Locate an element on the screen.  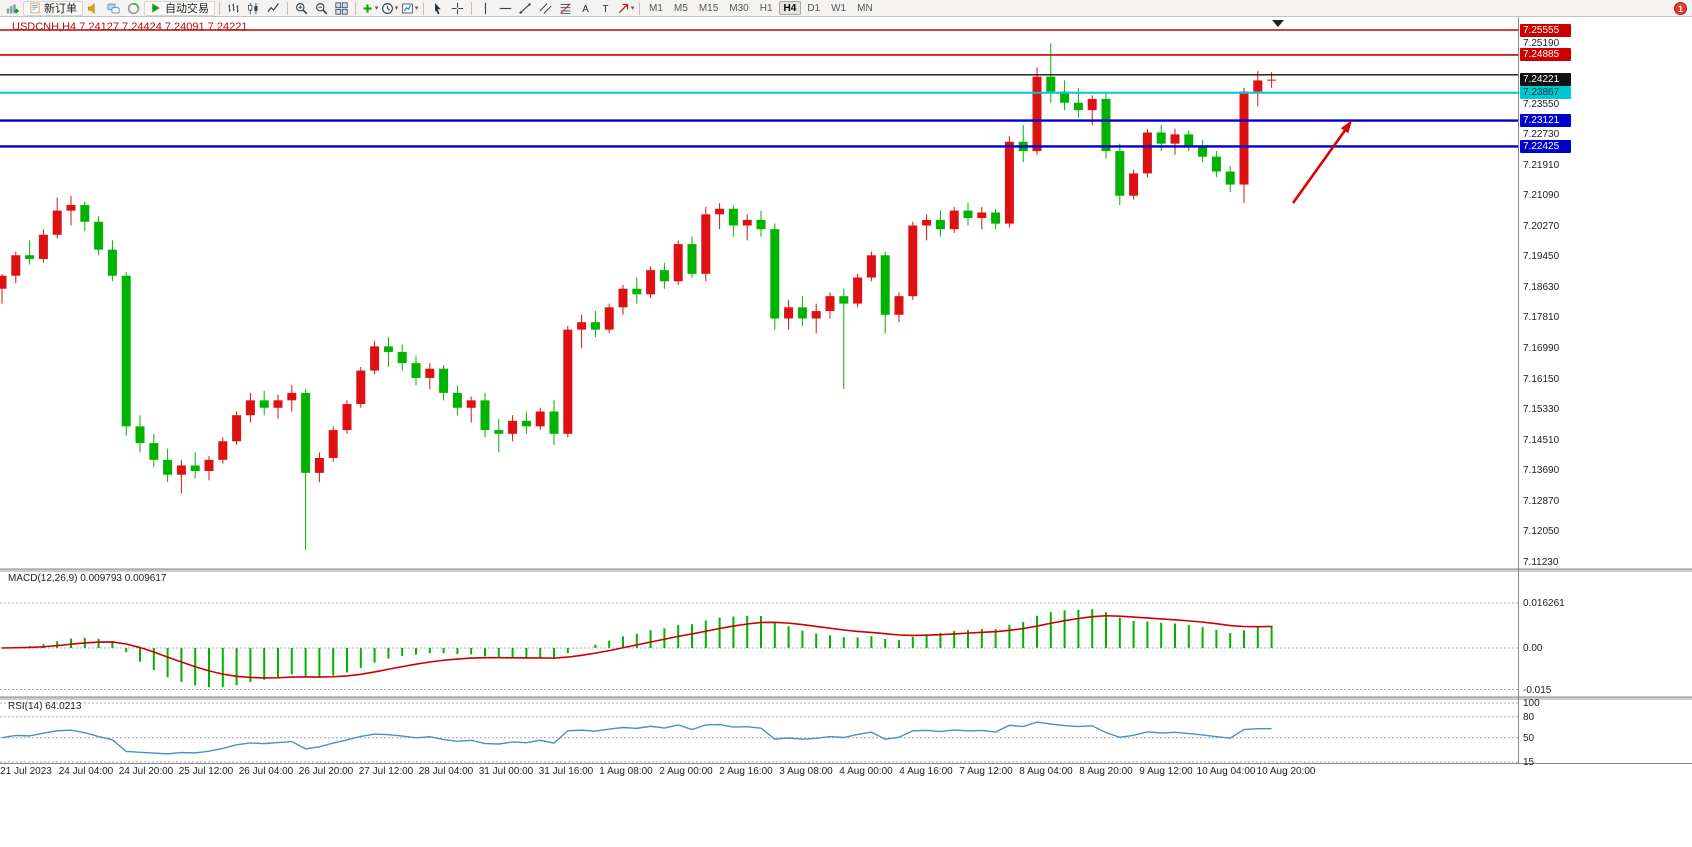
bar-chart-icon is located at coordinates (233, 8).